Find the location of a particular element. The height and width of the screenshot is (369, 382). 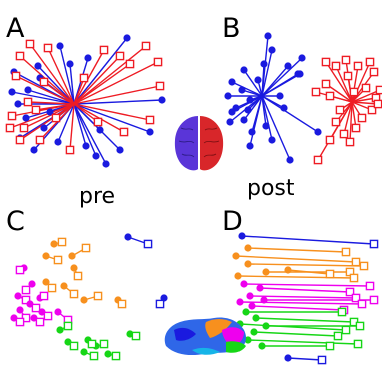

panel-letter-a: A is located at coordinates (15, 28).